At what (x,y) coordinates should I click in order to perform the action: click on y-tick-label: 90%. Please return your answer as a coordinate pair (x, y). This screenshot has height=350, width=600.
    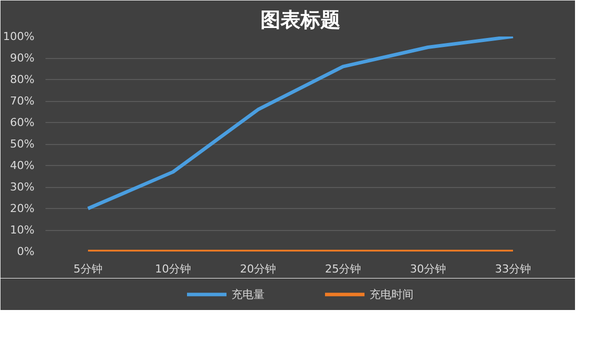
    Looking at the image, I should click on (22, 58).